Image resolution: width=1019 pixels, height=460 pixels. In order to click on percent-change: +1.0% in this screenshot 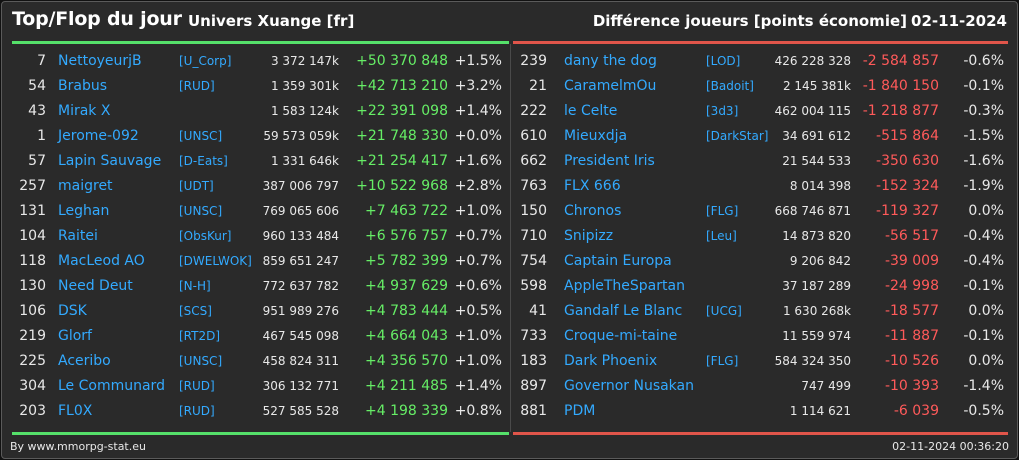, I will do `click(478, 361)`.